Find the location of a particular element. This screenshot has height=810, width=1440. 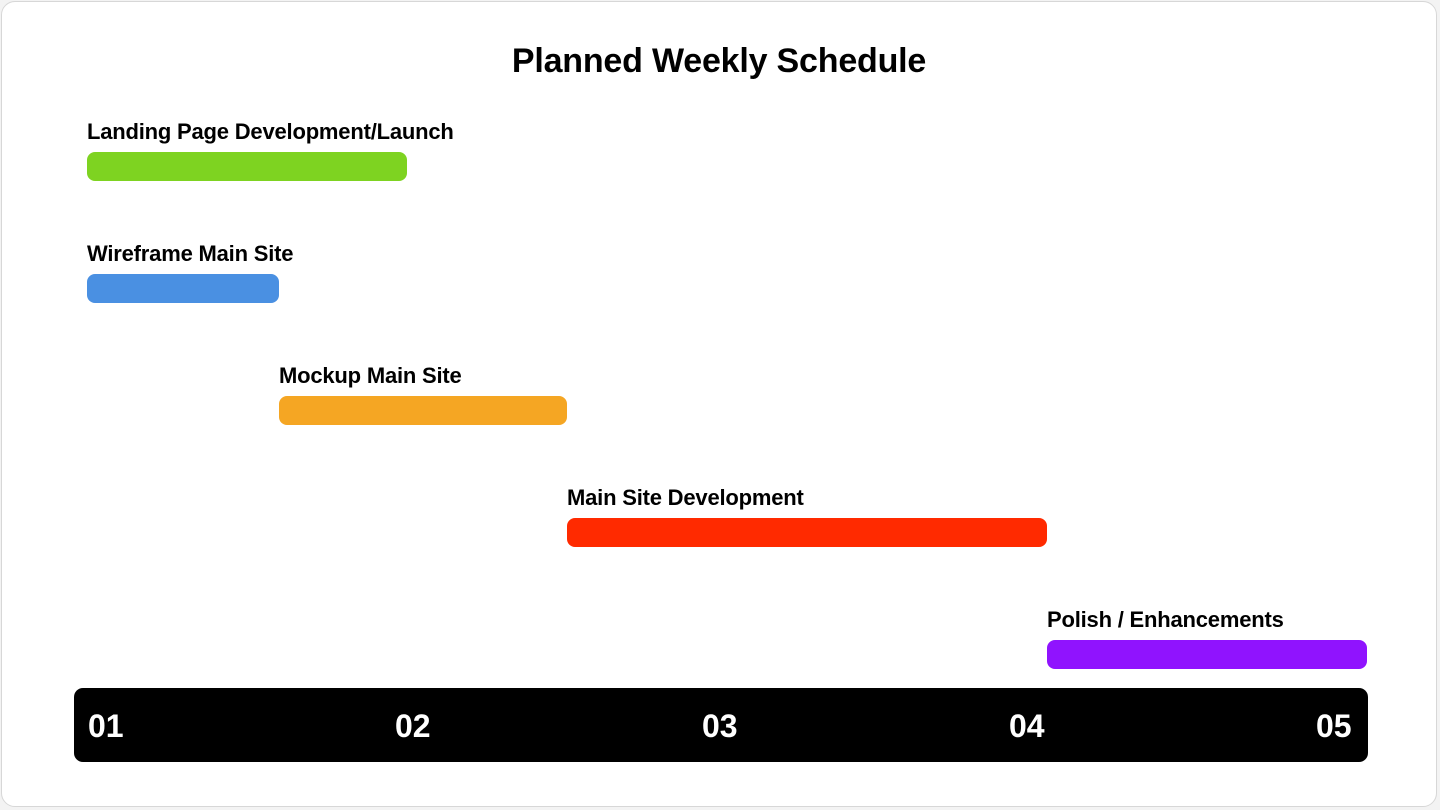

x-axis-band is located at coordinates (721, 725).